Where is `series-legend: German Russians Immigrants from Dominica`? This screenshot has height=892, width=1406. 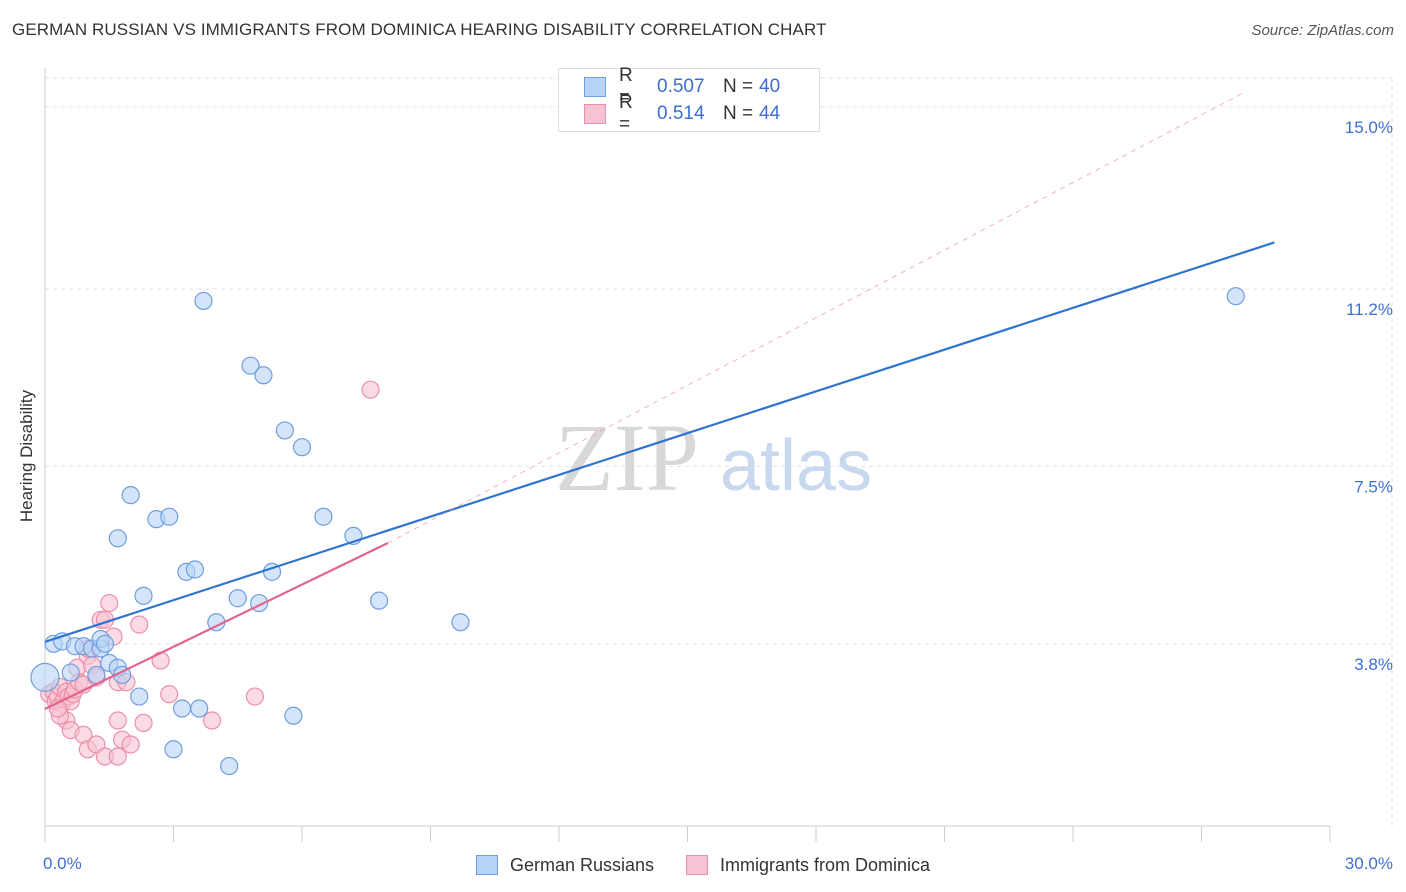 series-legend: German Russians Immigrants from Dominica is located at coordinates (703, 865).